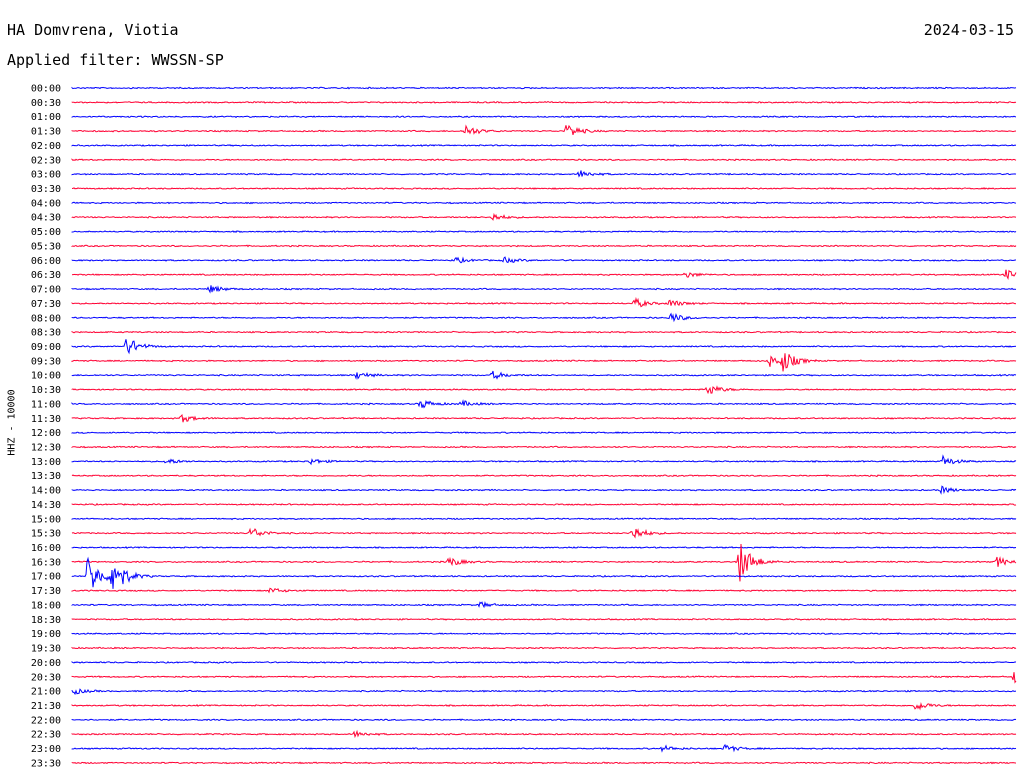  I want to click on time-tick-label: 11:30, so click(46, 419).